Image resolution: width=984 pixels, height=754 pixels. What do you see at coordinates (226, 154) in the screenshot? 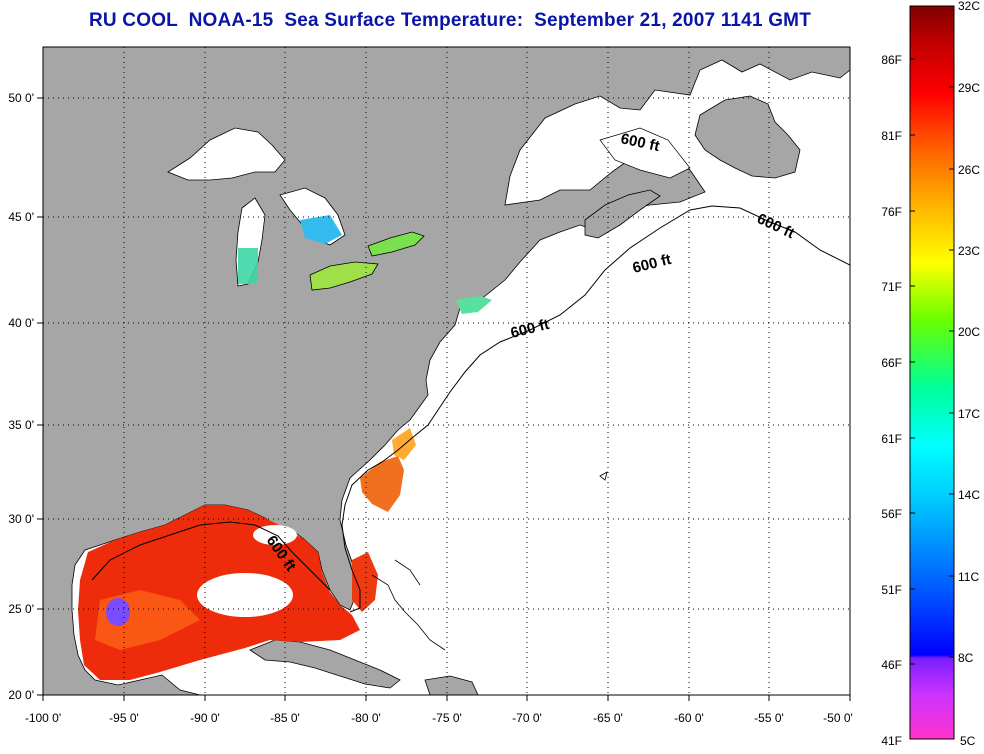
I see `lake-superior` at bounding box center [226, 154].